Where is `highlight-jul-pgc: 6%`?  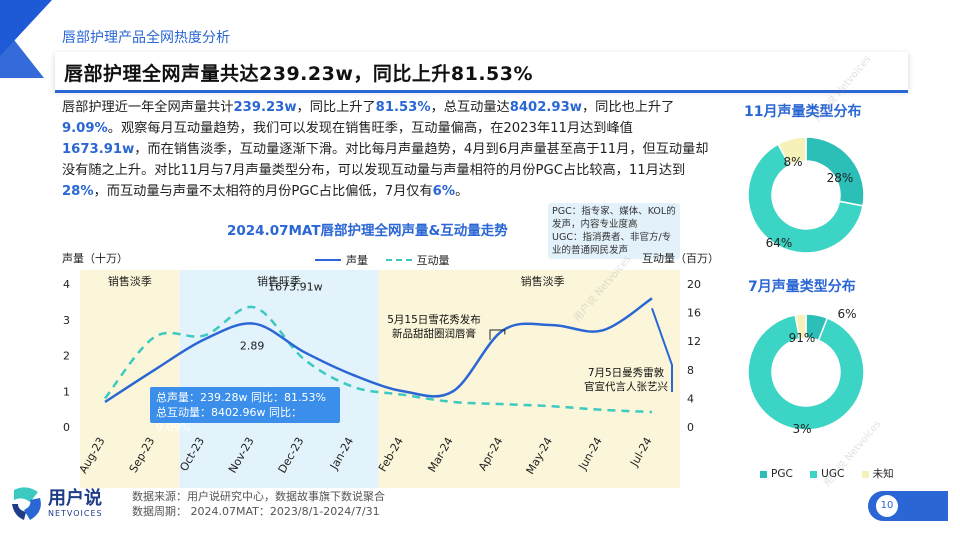
highlight-jul-pgc: 6% is located at coordinates (444, 191).